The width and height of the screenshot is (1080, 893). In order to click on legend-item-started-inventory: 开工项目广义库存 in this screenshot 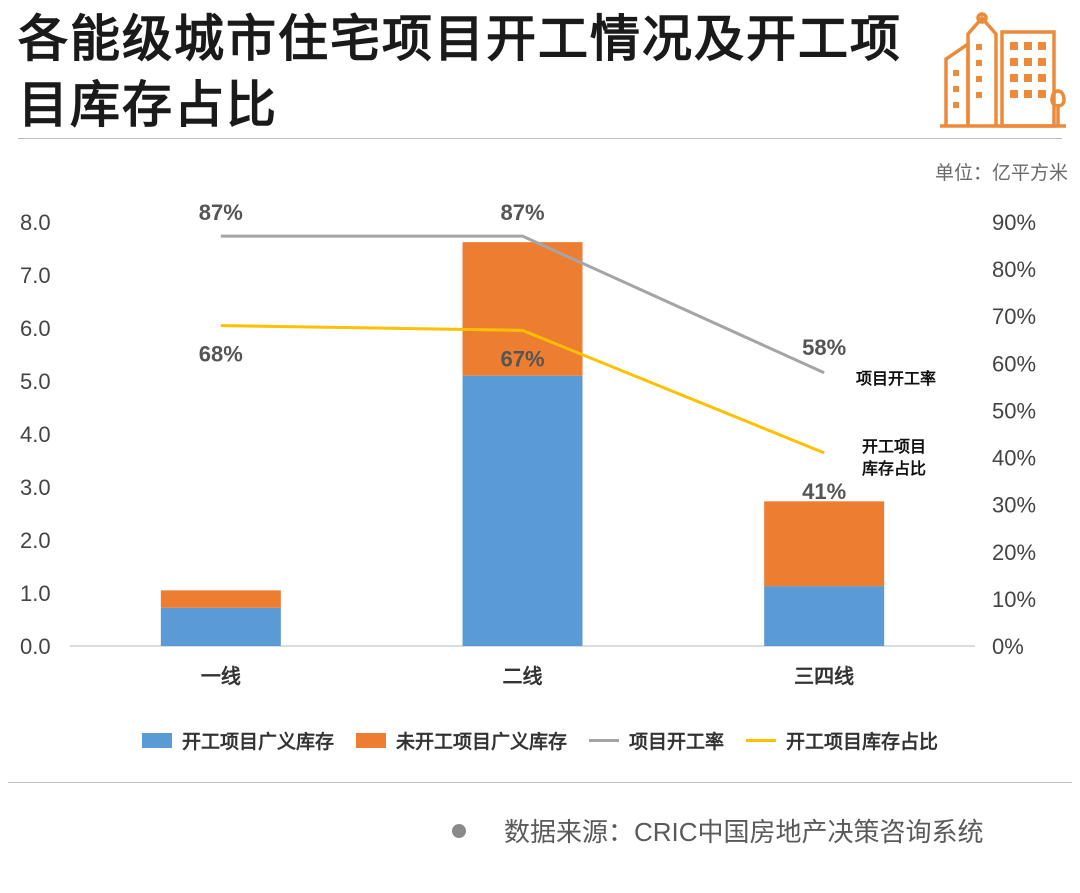, I will do `click(237, 740)`.